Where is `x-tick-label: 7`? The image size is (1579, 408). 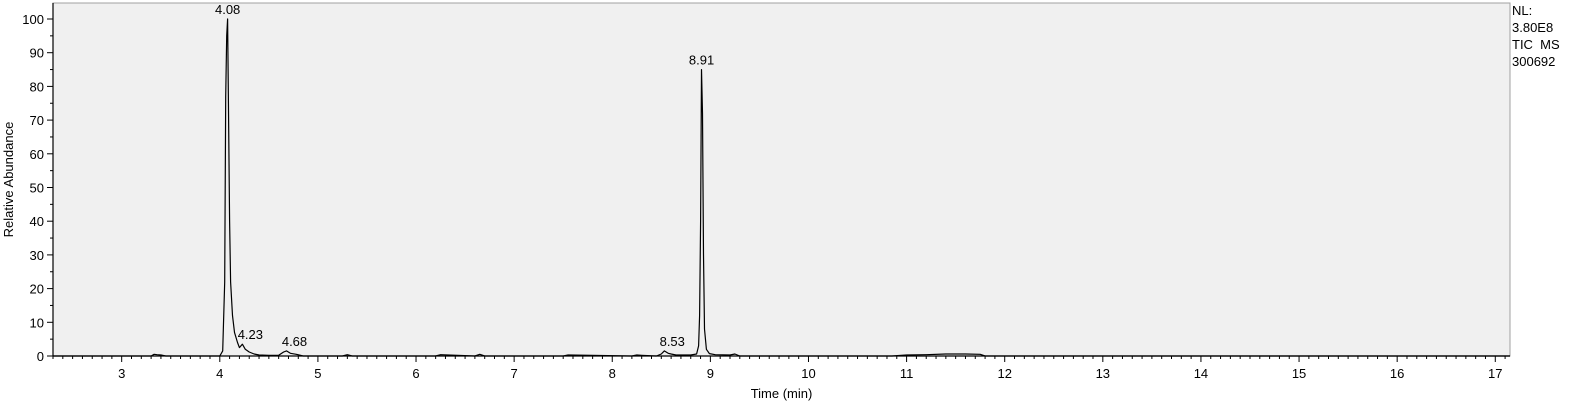
x-tick-label: 7 is located at coordinates (514, 373).